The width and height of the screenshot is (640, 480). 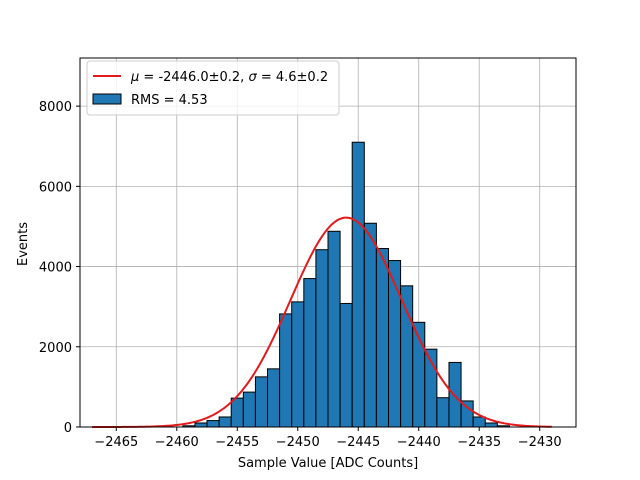 I want to click on x-tick-label: −2440, so click(x=419, y=442).